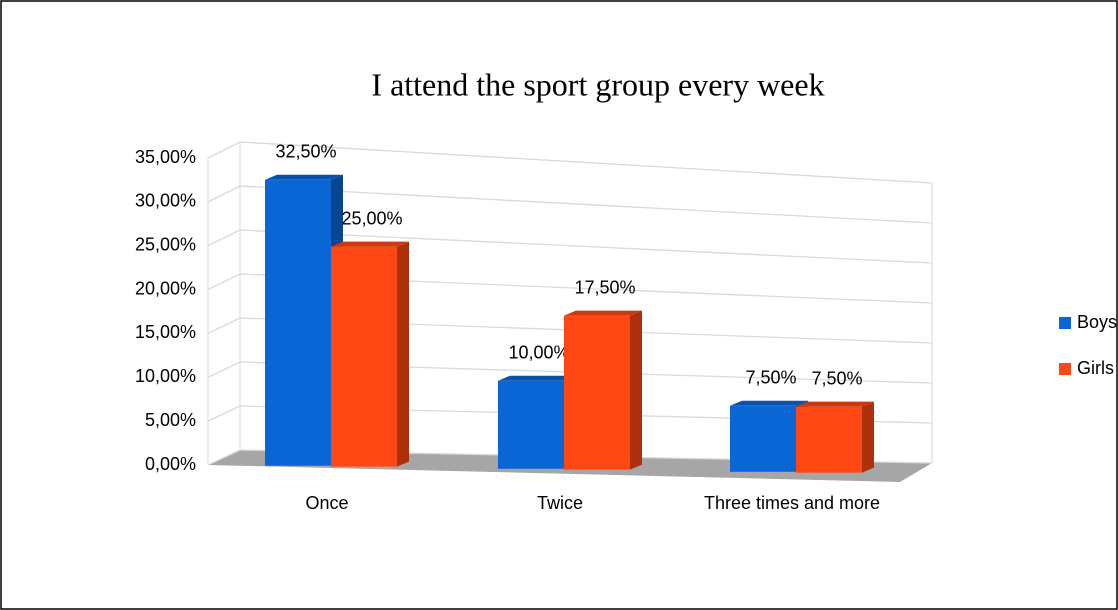 Image resolution: width=1118 pixels, height=610 pixels. I want to click on data-label: 32,50%, so click(305, 151).